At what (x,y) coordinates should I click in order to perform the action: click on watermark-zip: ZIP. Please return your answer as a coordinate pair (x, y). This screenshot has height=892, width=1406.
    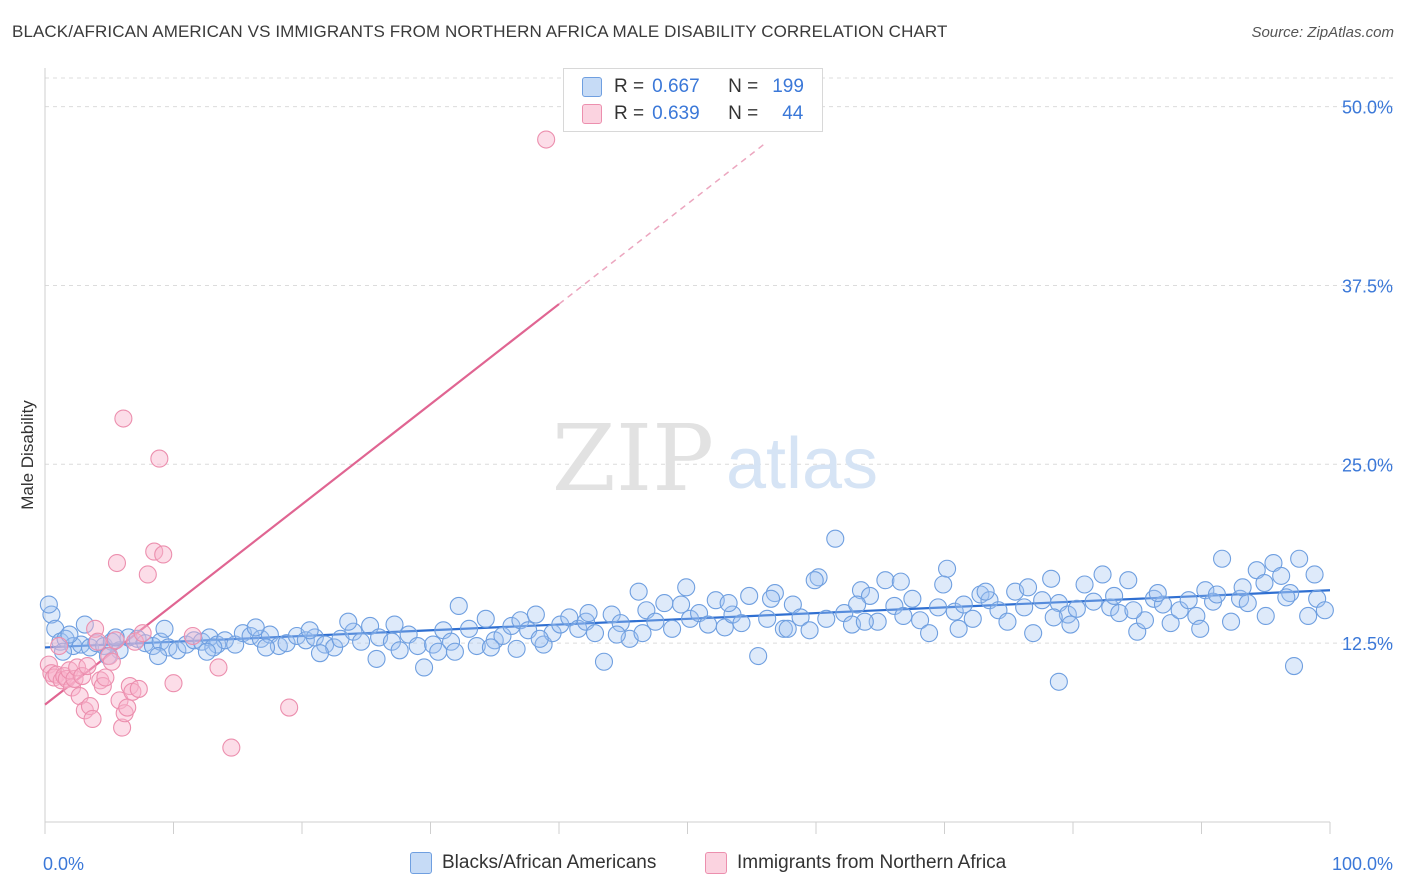
    Looking at the image, I should click on (633, 458).